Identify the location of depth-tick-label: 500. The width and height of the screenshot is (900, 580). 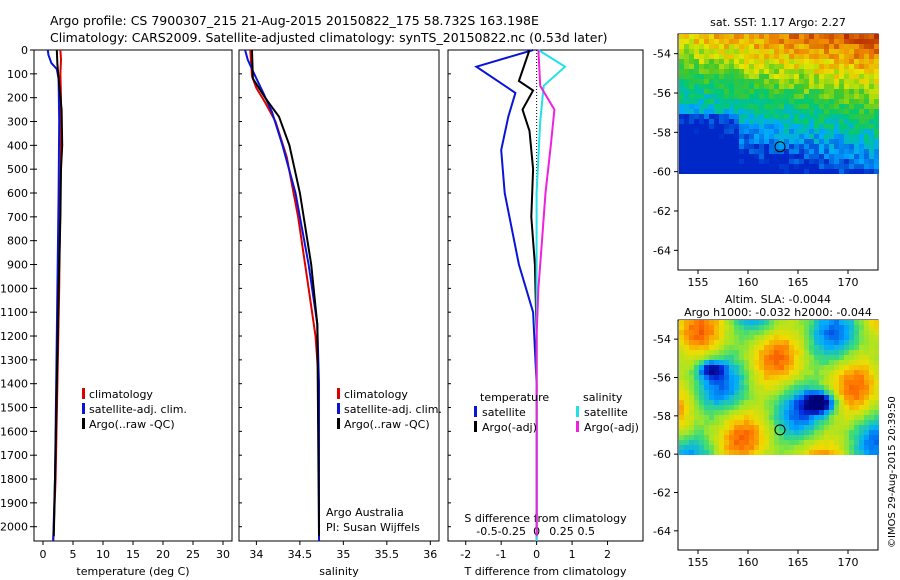
(17, 169).